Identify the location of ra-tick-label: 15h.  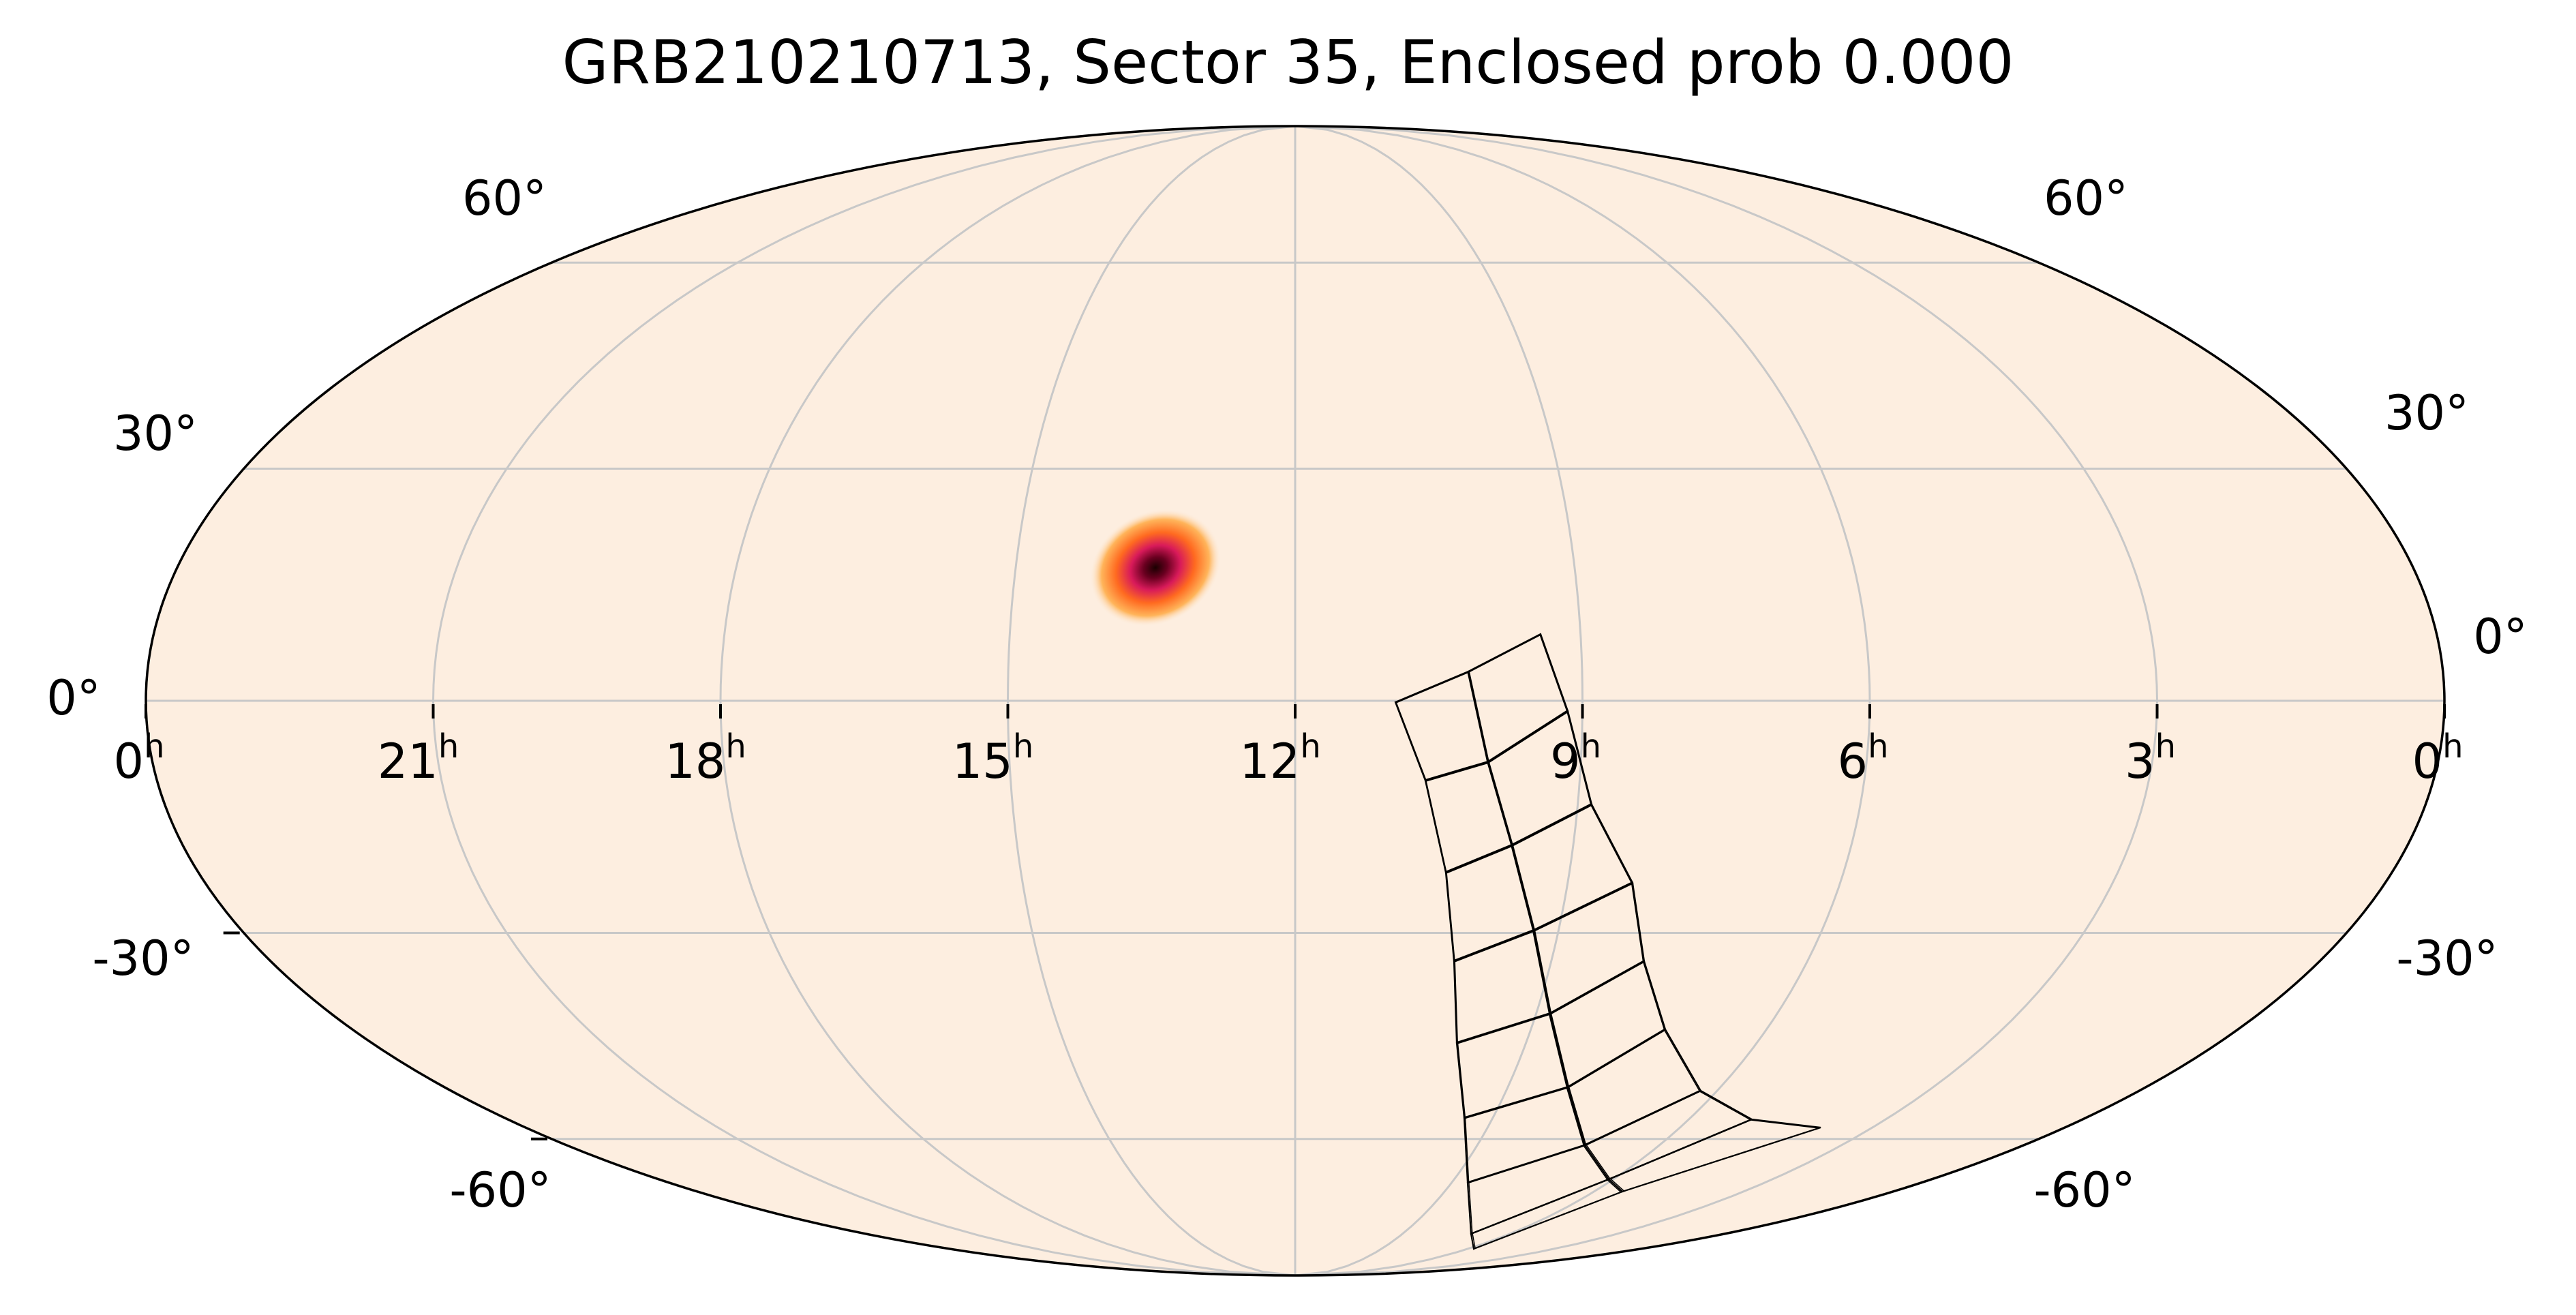
(993, 758).